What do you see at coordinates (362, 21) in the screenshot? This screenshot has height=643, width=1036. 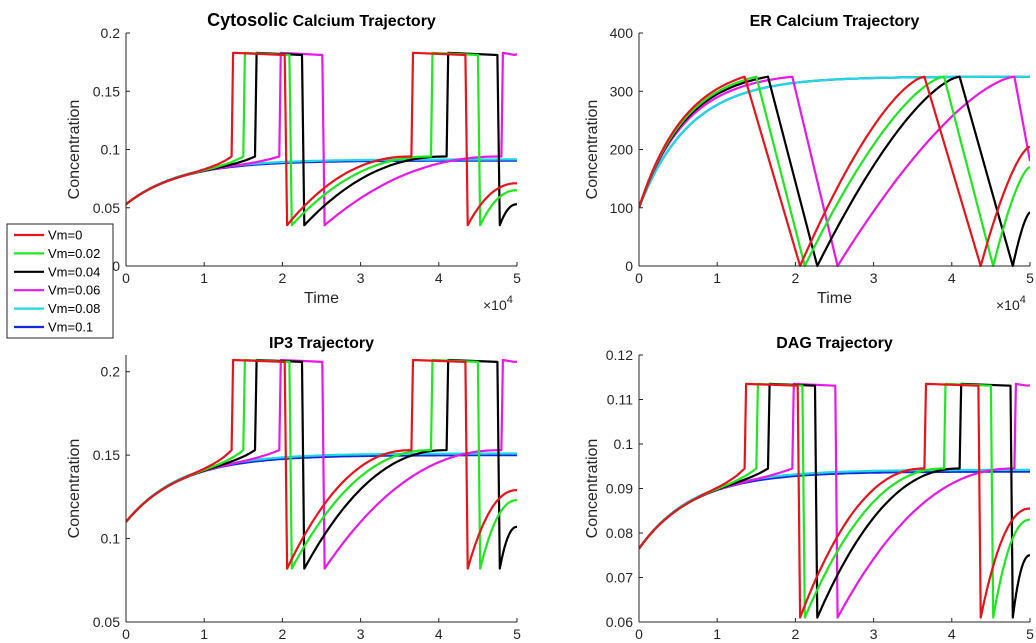 I see `chart-title-part: Calcium Trajectory` at bounding box center [362, 21].